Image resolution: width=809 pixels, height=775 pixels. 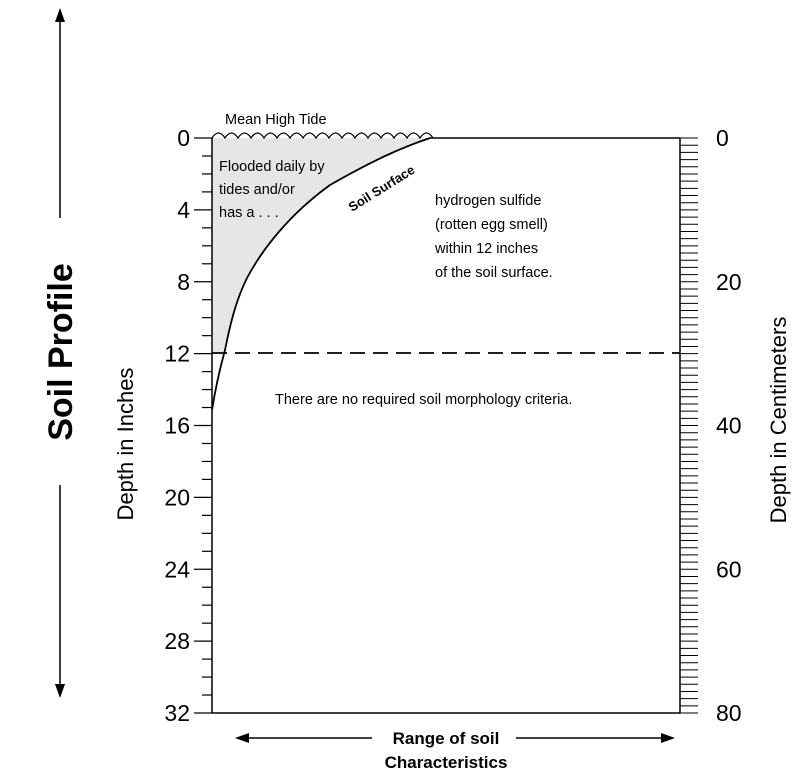 What do you see at coordinates (711, 425) in the screenshot?
I see `right-axis-ticks: 0 20 40 60 80` at bounding box center [711, 425].